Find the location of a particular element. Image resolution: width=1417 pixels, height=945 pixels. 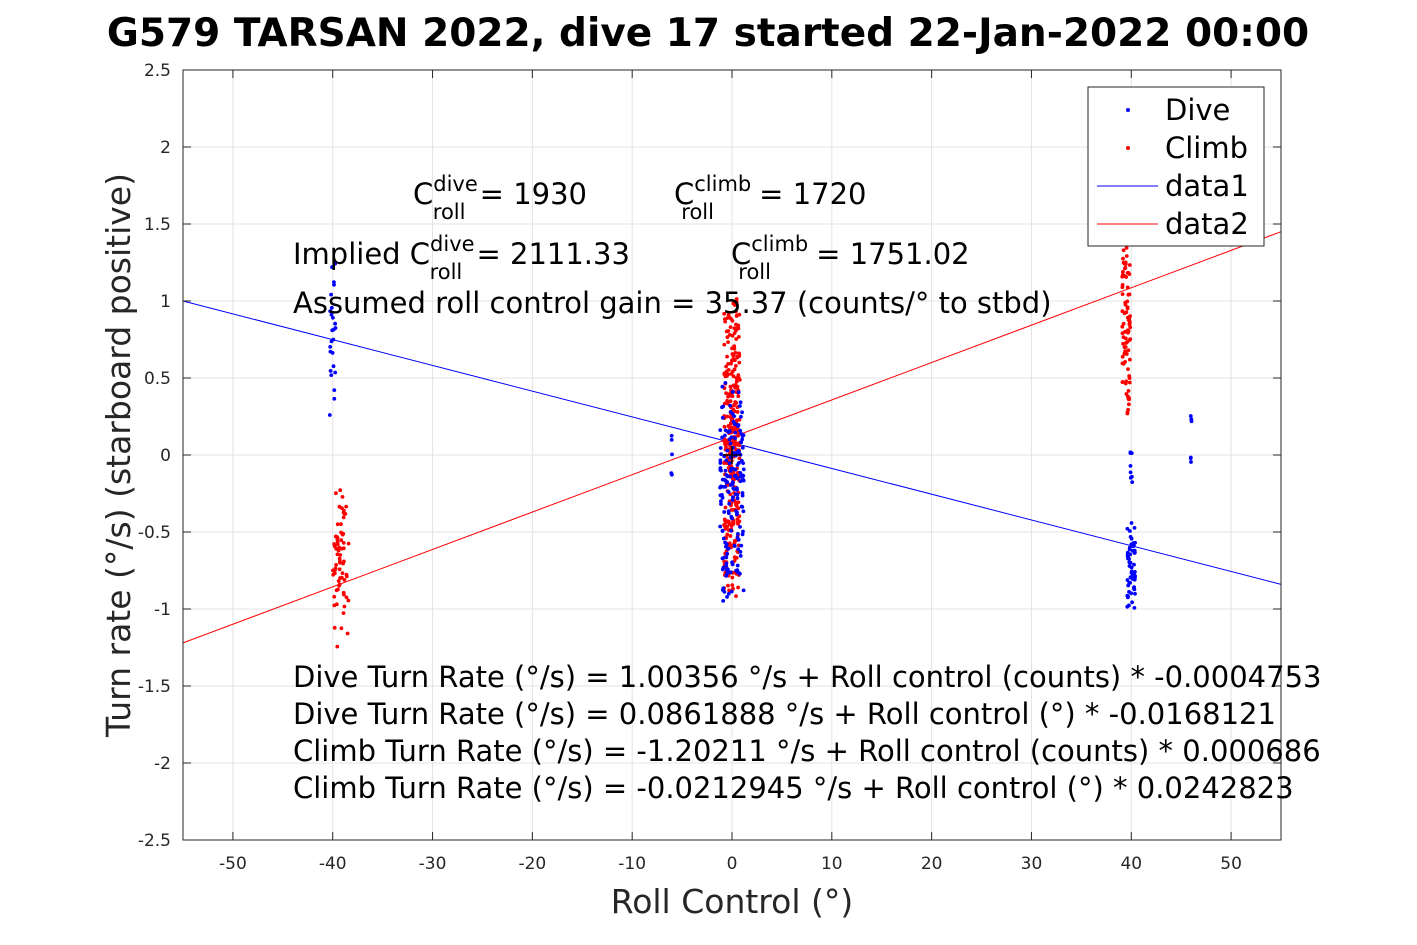

x-axis-label: Roll Control (°) is located at coordinates (732, 901).